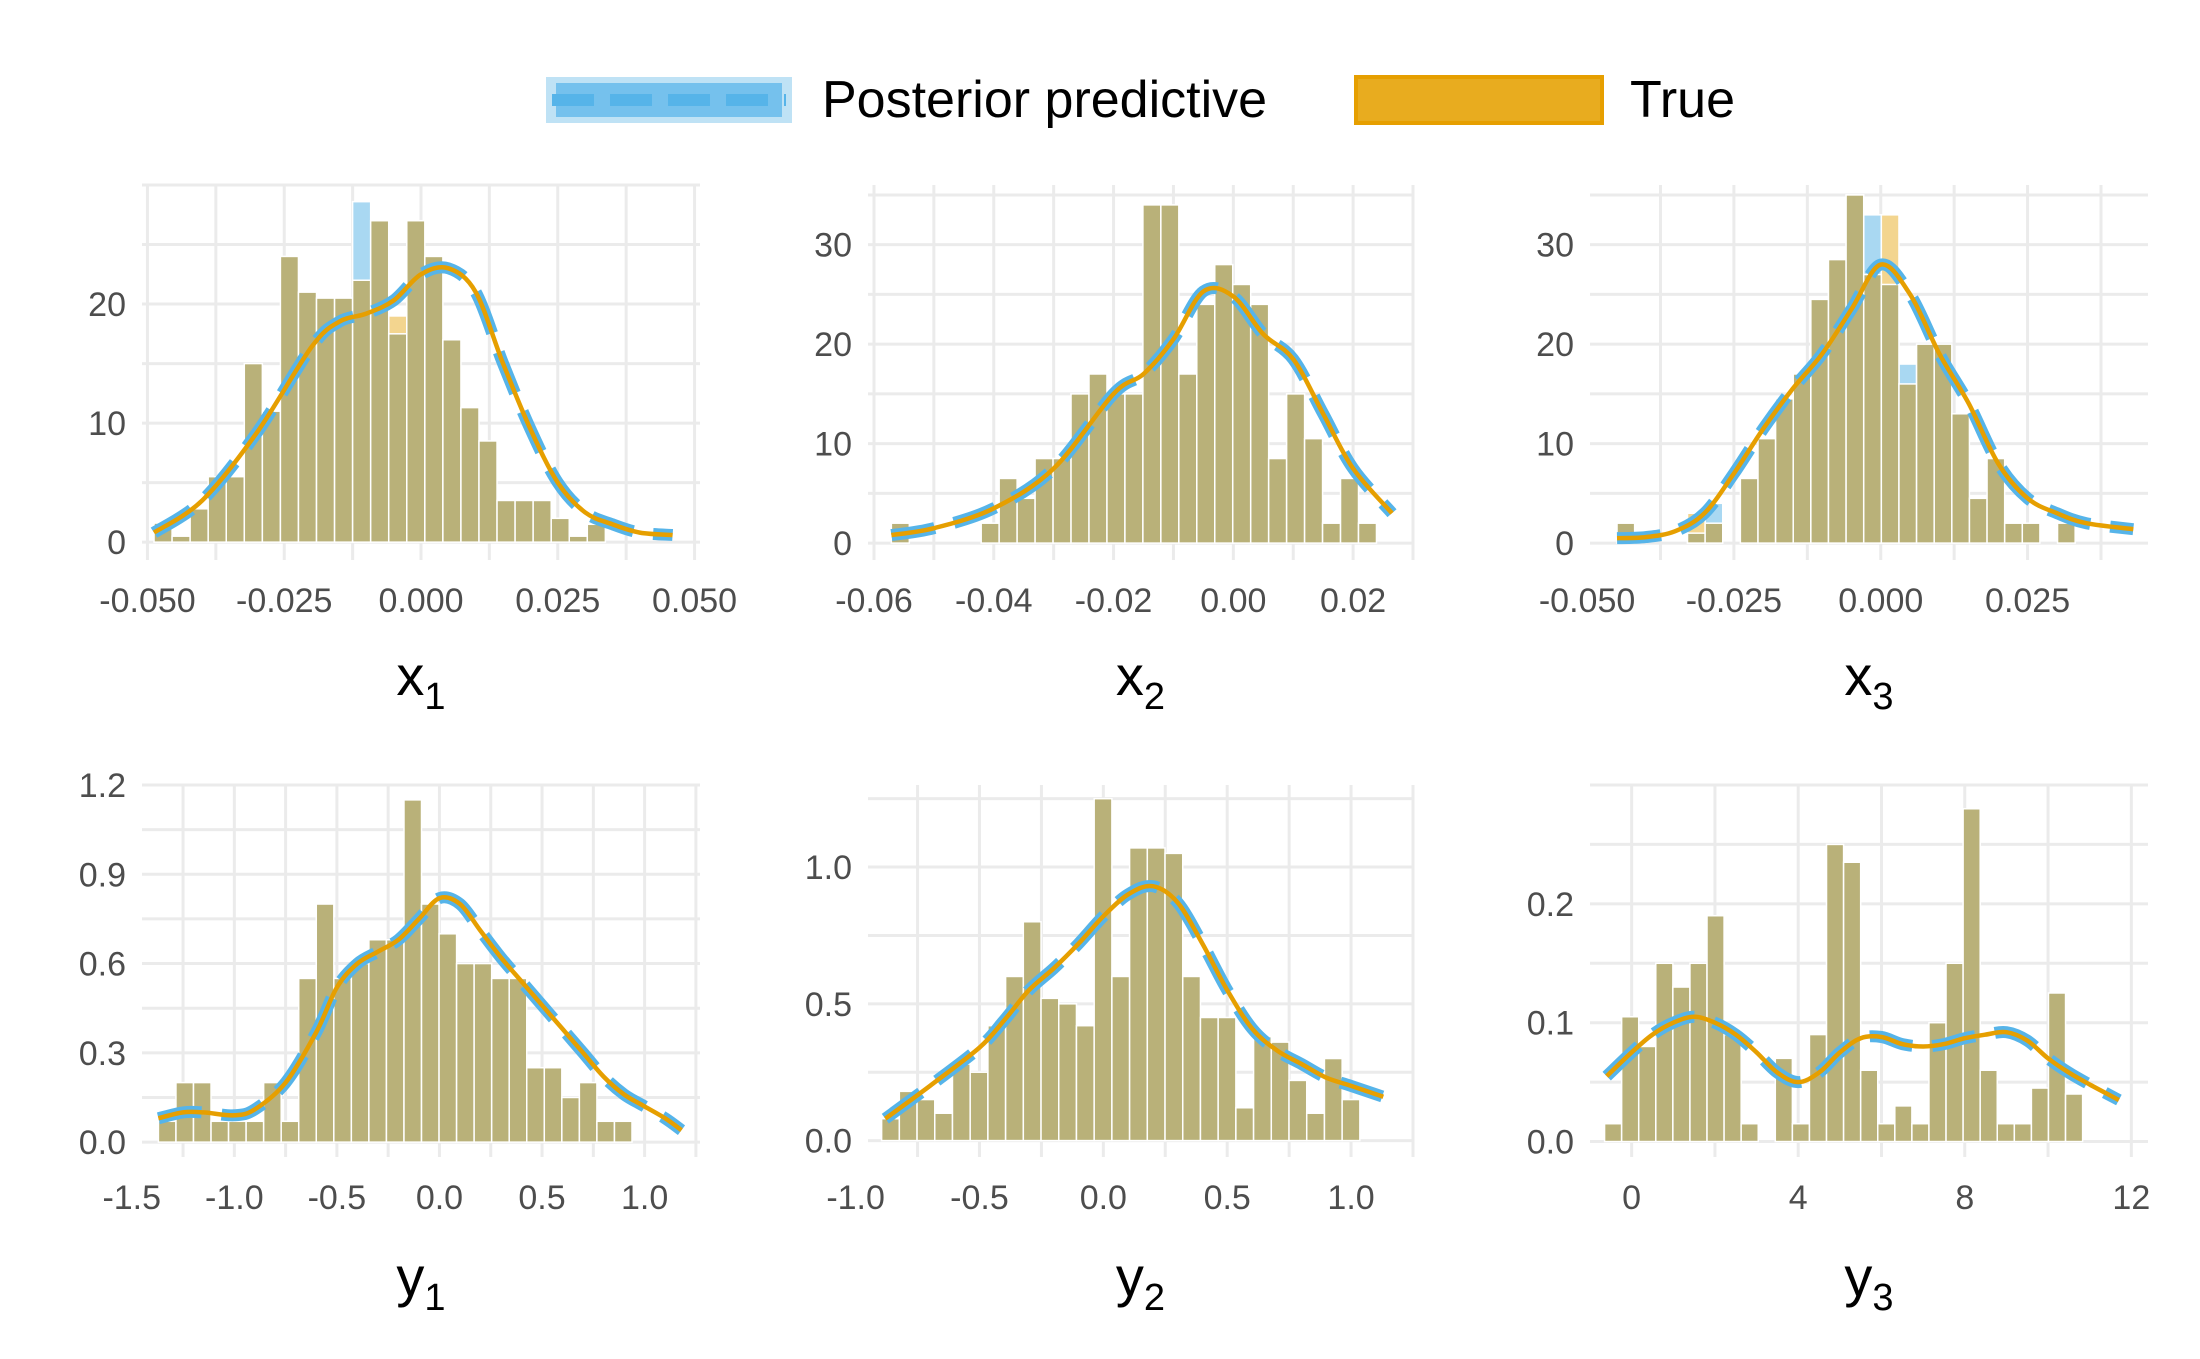 Image resolution: width=2200 pixels, height=1359 pixels. I want to click on axis-title-y2: y2, so click(1140, 1282).